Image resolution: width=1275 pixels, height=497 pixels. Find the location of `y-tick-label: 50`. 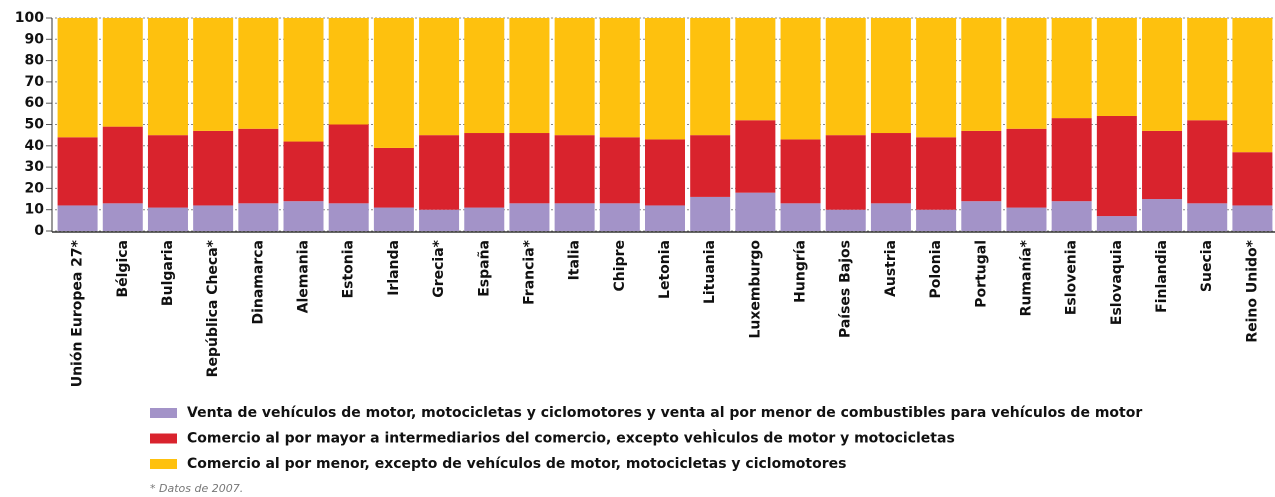

y-tick-label: 50 is located at coordinates (35, 125).